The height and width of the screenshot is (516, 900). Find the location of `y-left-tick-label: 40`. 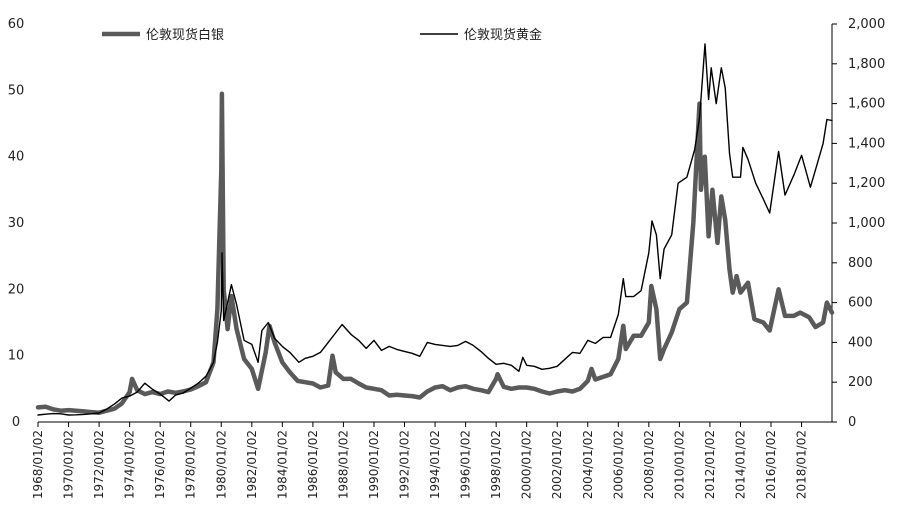

y-left-tick-label: 40 is located at coordinates (16, 157).